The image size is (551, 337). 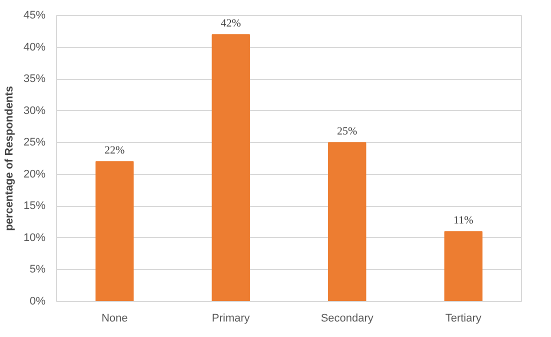 I want to click on y-tick-label: 0%, so click(x=38, y=302).